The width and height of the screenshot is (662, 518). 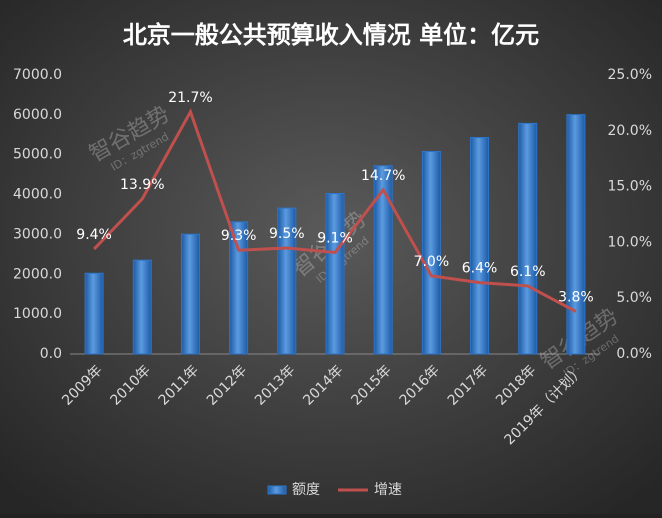 What do you see at coordinates (576, 298) in the screenshot?
I see `data-label: 3.8%` at bounding box center [576, 298].